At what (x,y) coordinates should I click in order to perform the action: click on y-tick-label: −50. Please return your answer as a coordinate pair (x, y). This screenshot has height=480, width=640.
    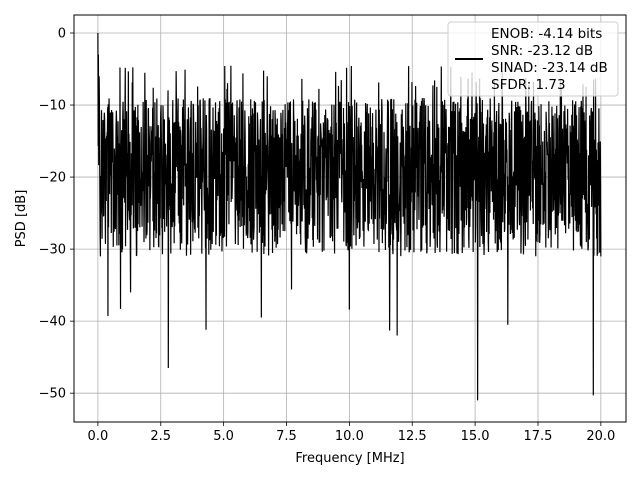
    Looking at the image, I should click on (52, 394).